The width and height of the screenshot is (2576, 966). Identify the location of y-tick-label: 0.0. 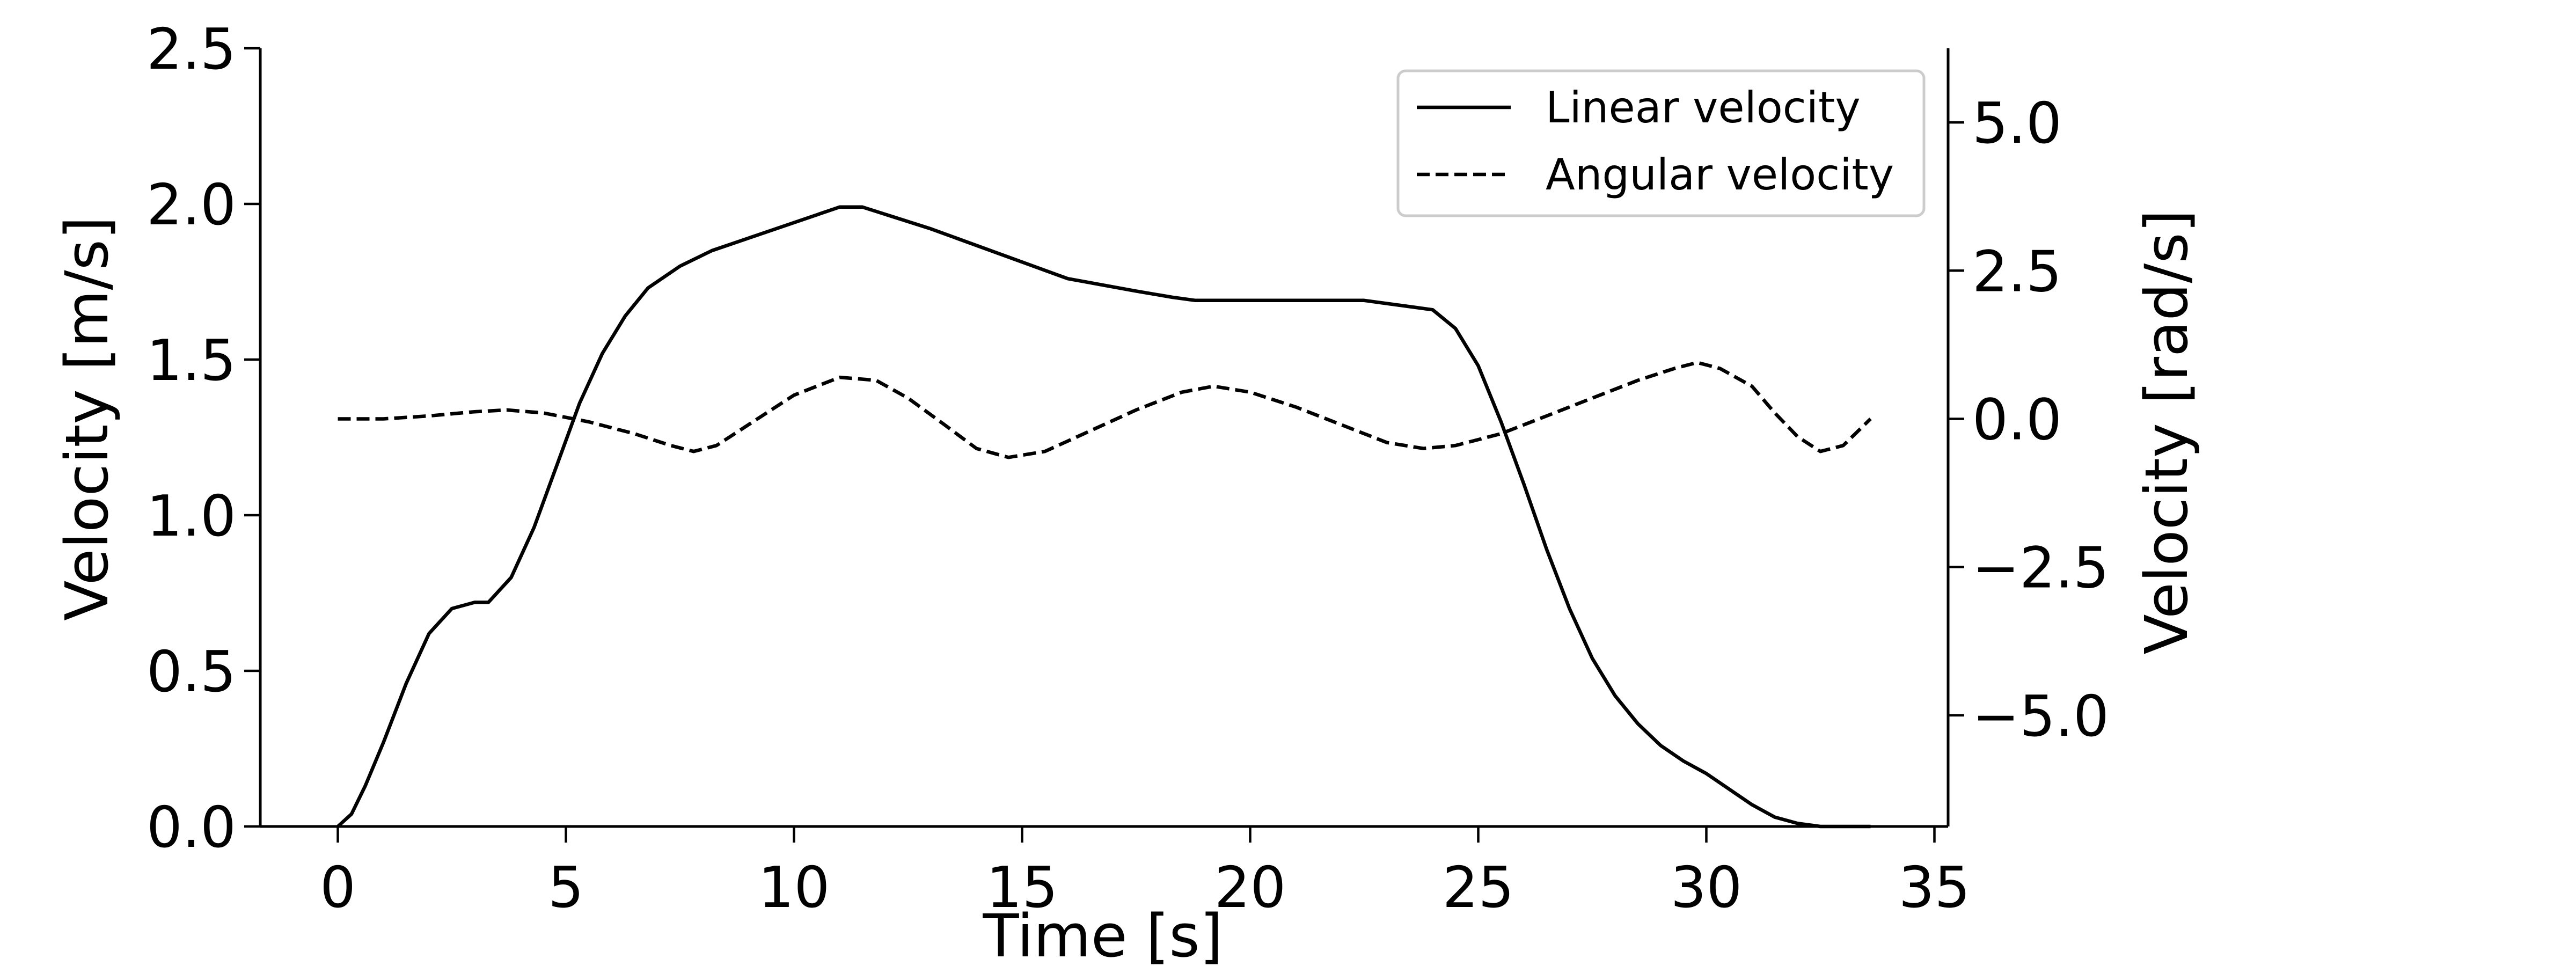
(191, 827).